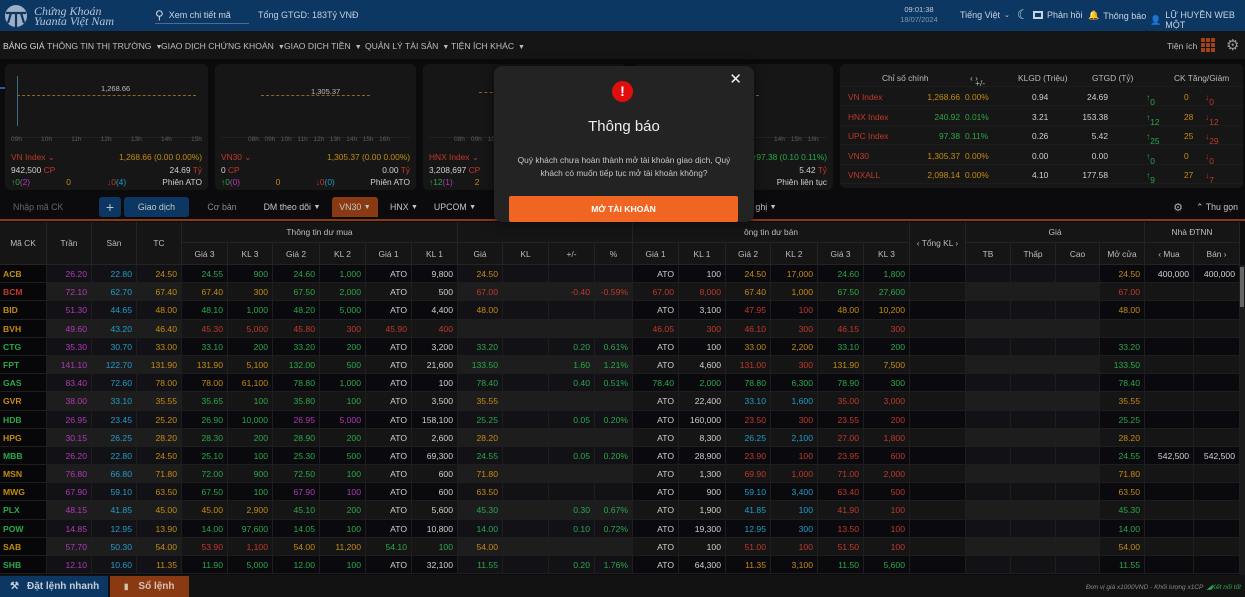  Describe the element at coordinates (389, 365) in the screenshot. I see `cell-gi-1: ATO` at that location.